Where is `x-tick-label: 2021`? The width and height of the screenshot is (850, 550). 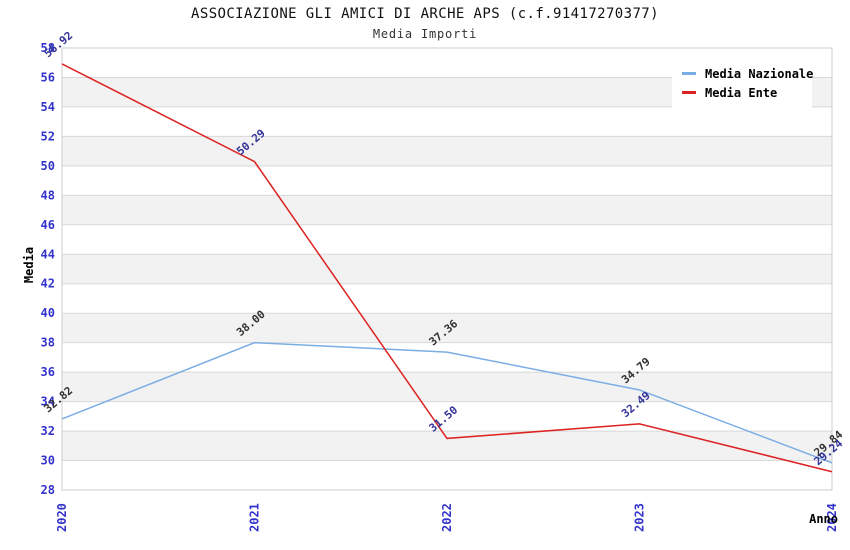 x-tick-label: 2021 is located at coordinates (255, 517).